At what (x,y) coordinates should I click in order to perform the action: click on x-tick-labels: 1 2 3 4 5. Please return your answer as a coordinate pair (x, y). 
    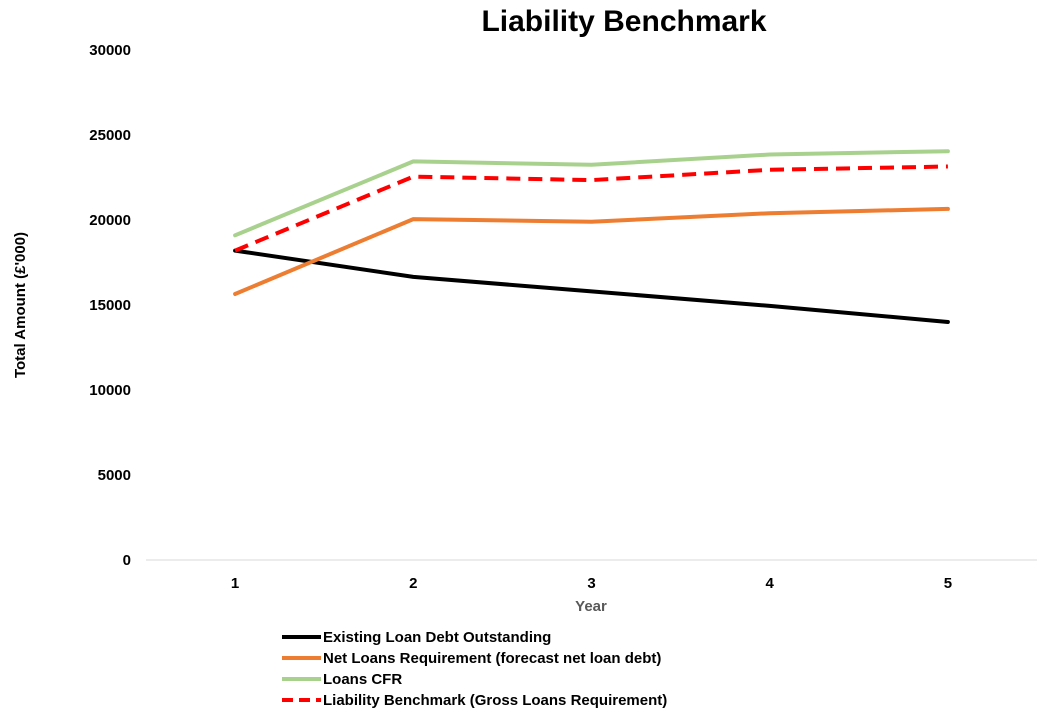
    Looking at the image, I should click on (591, 583).